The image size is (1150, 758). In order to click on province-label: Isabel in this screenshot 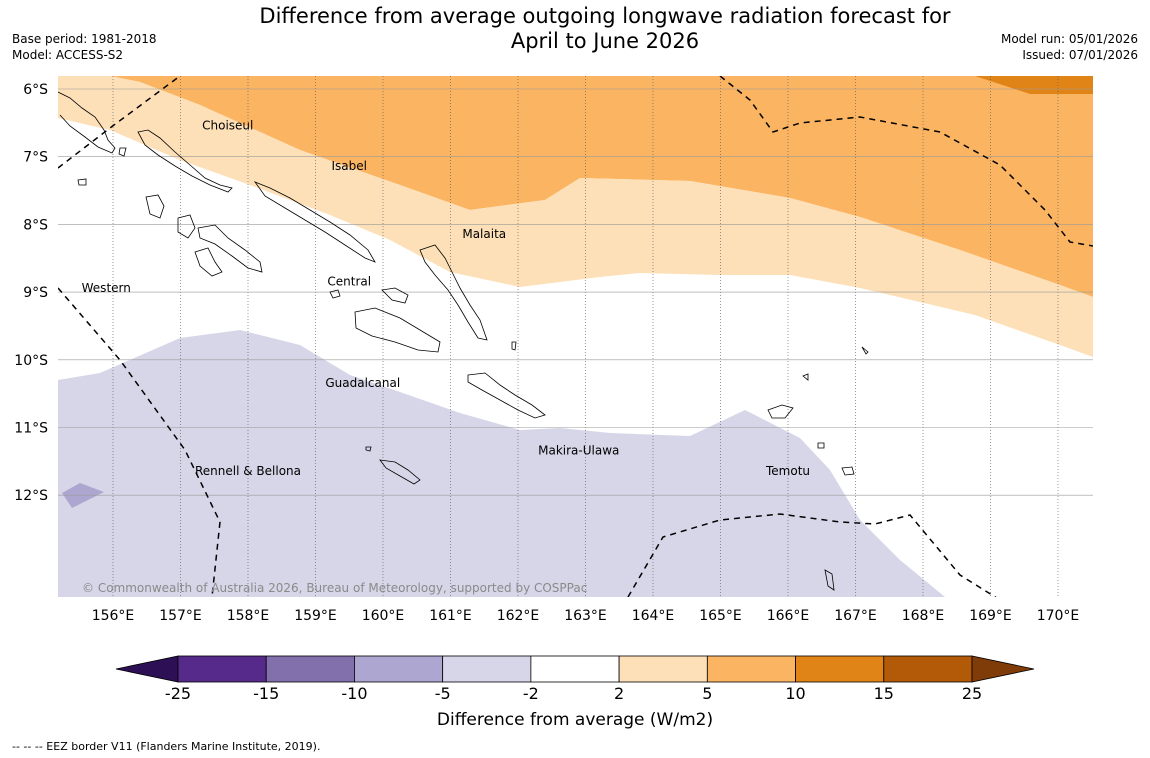, I will do `click(349, 166)`.